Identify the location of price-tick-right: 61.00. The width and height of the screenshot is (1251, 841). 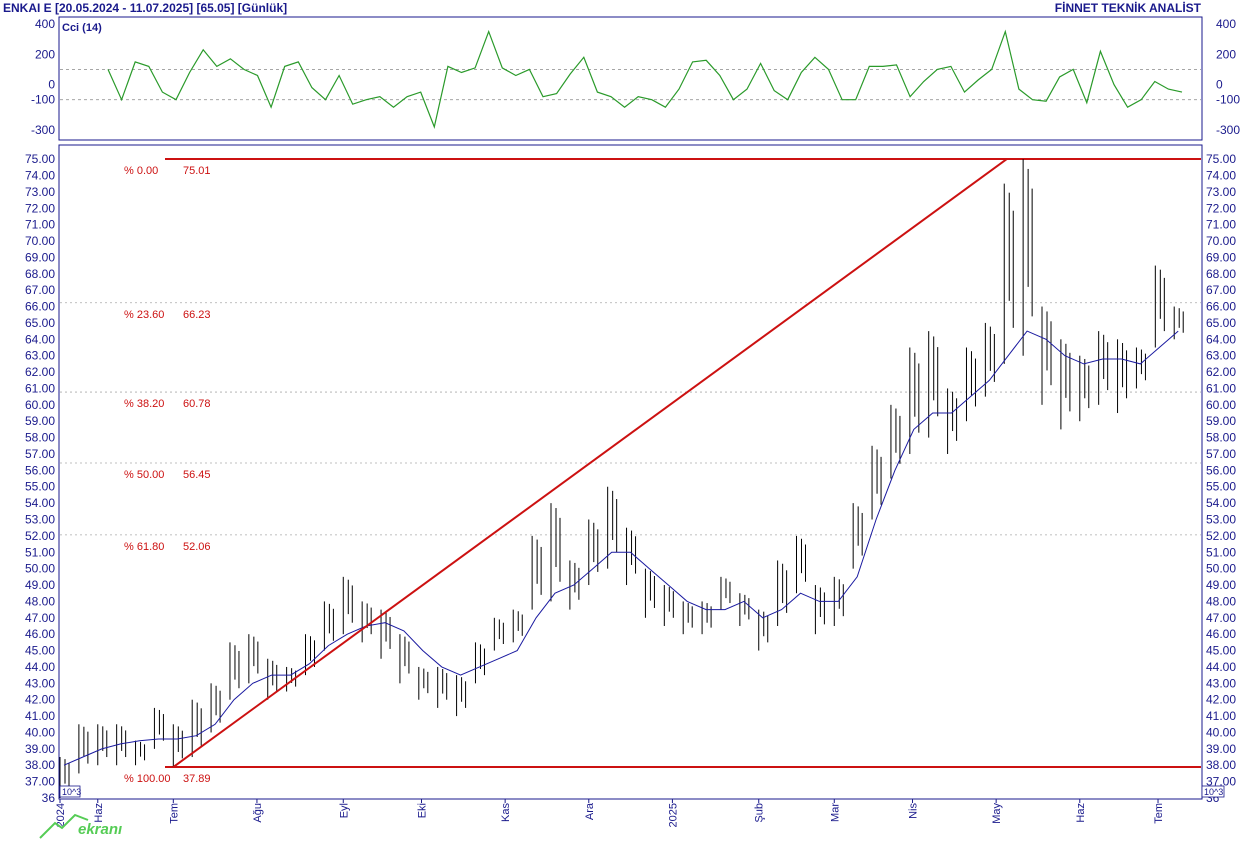
(1221, 388).